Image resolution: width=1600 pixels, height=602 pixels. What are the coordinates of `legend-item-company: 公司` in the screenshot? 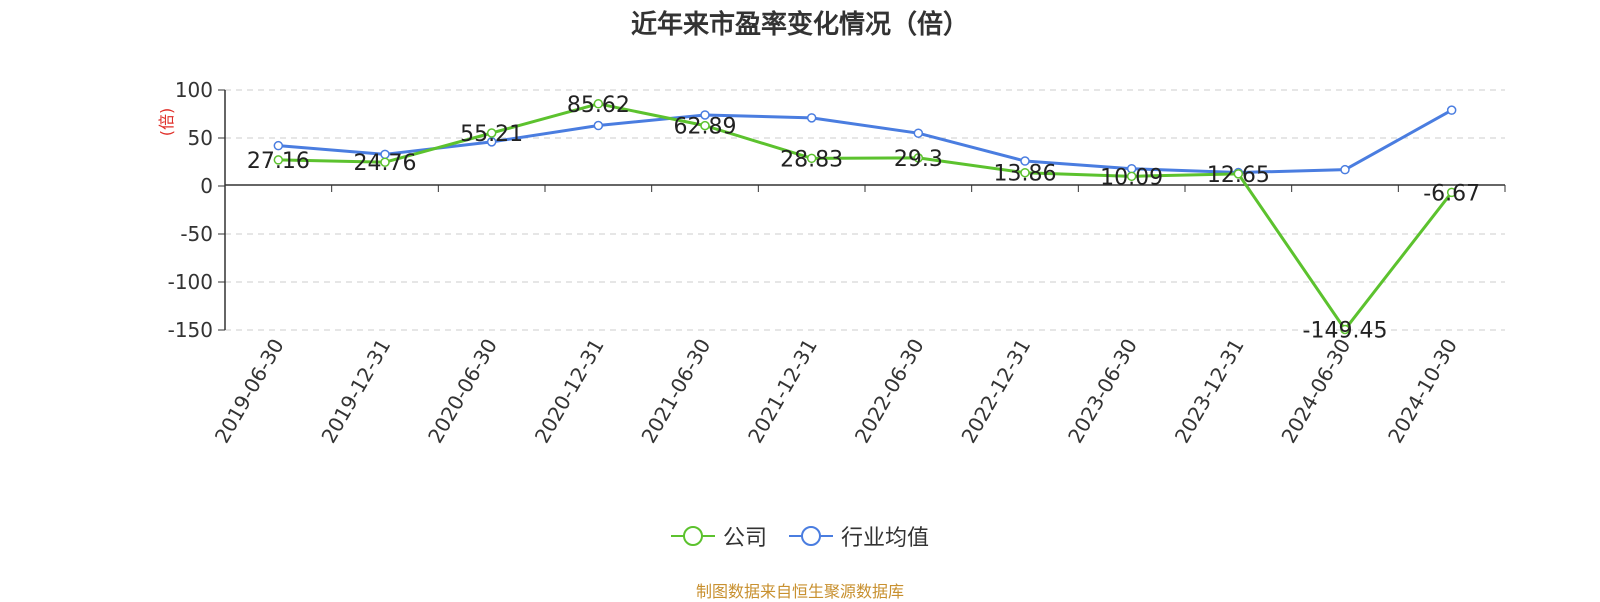 It's located at (718, 536).